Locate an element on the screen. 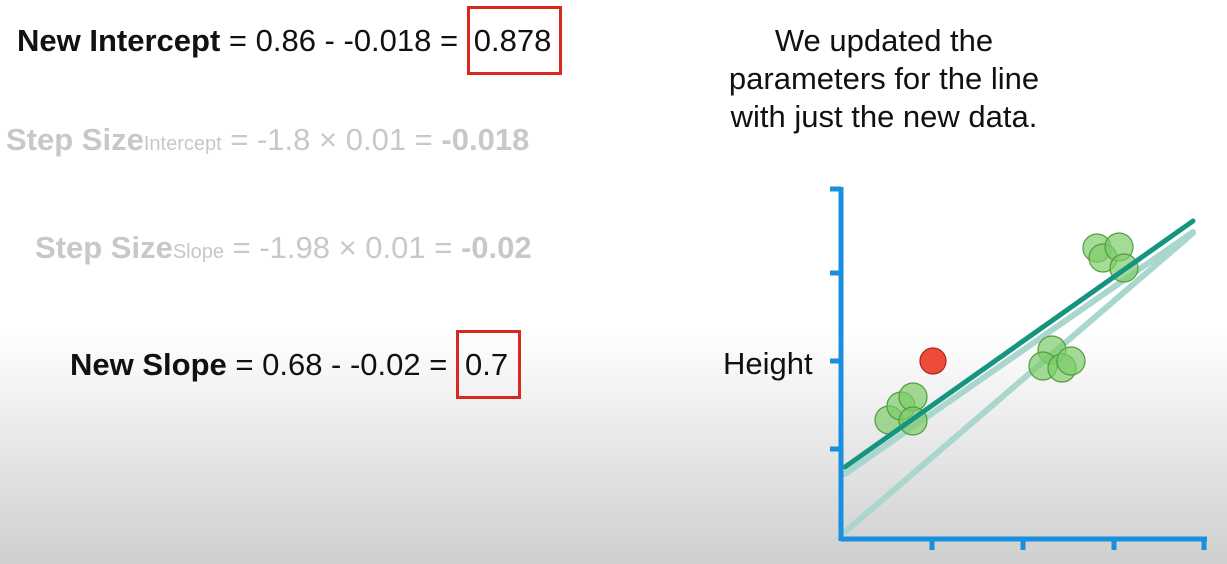  new-slope-result: 0.7 is located at coordinates (486, 364).